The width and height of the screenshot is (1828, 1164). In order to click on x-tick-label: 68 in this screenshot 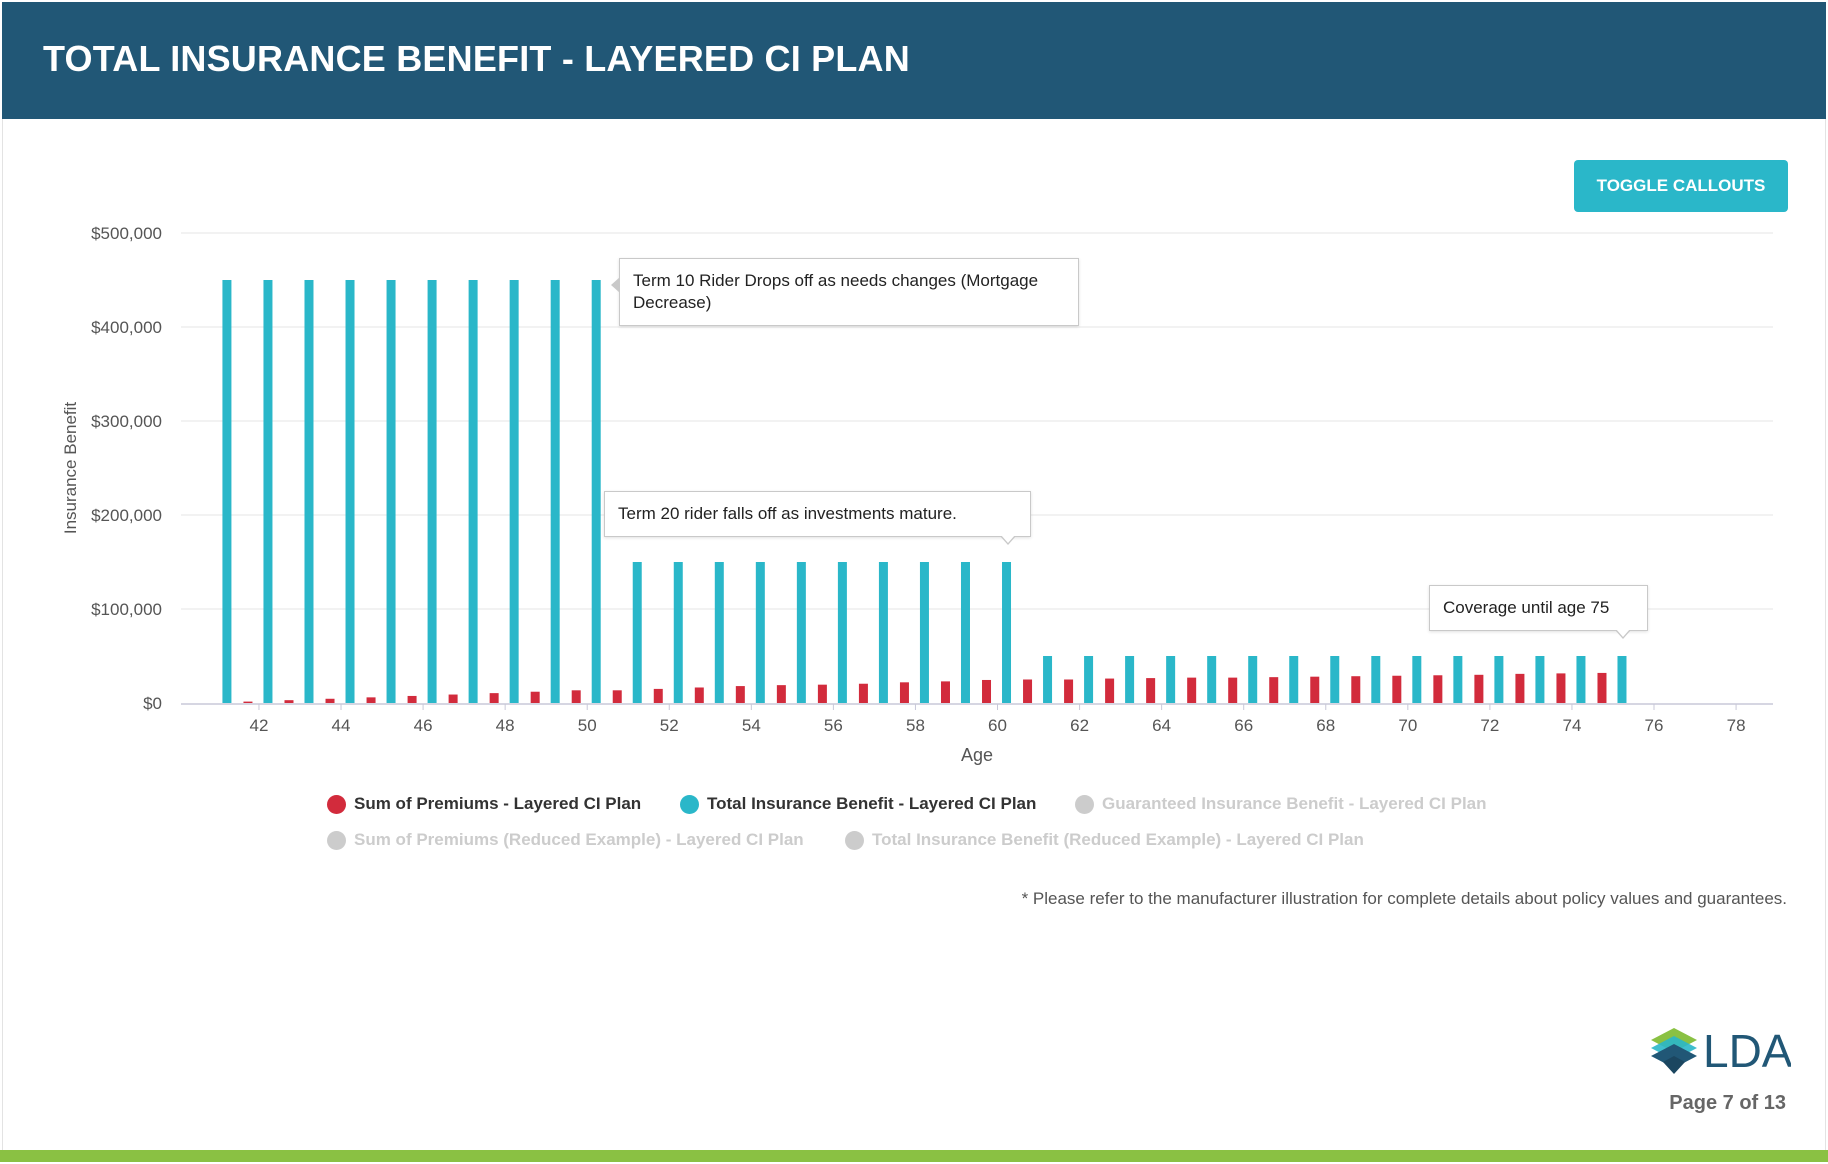, I will do `click(1325, 725)`.